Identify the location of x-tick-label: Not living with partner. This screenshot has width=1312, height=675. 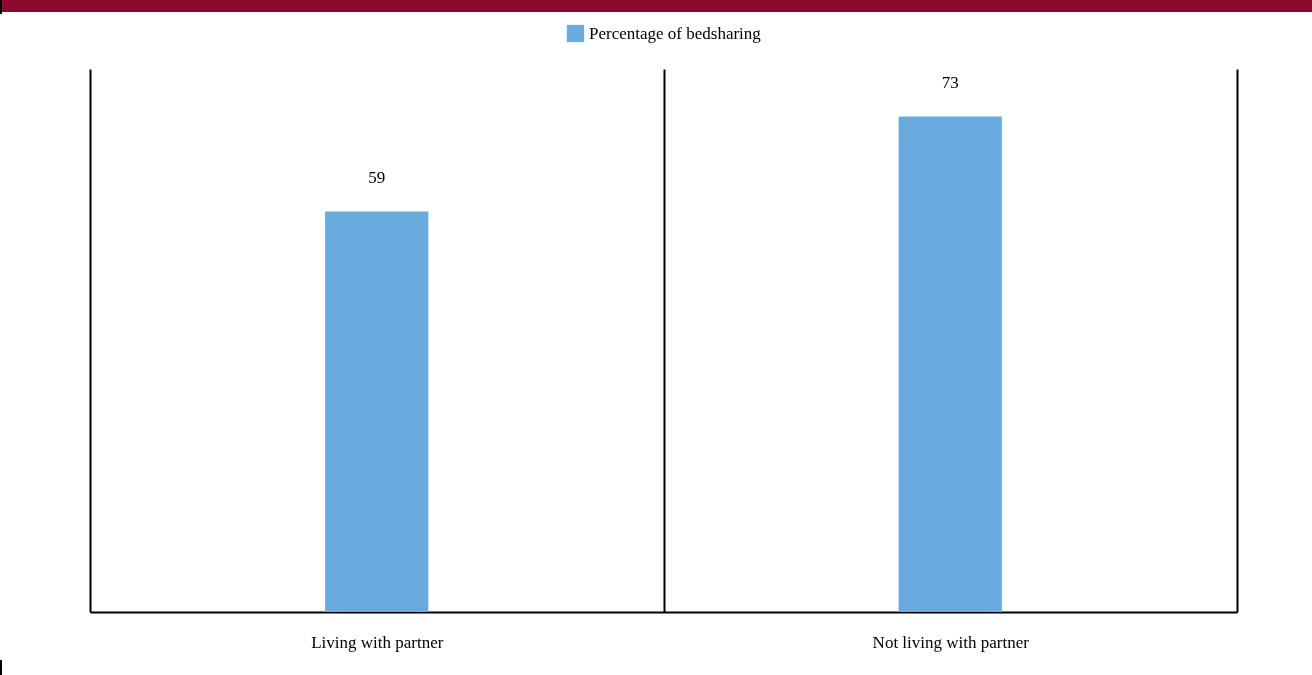
(951, 642).